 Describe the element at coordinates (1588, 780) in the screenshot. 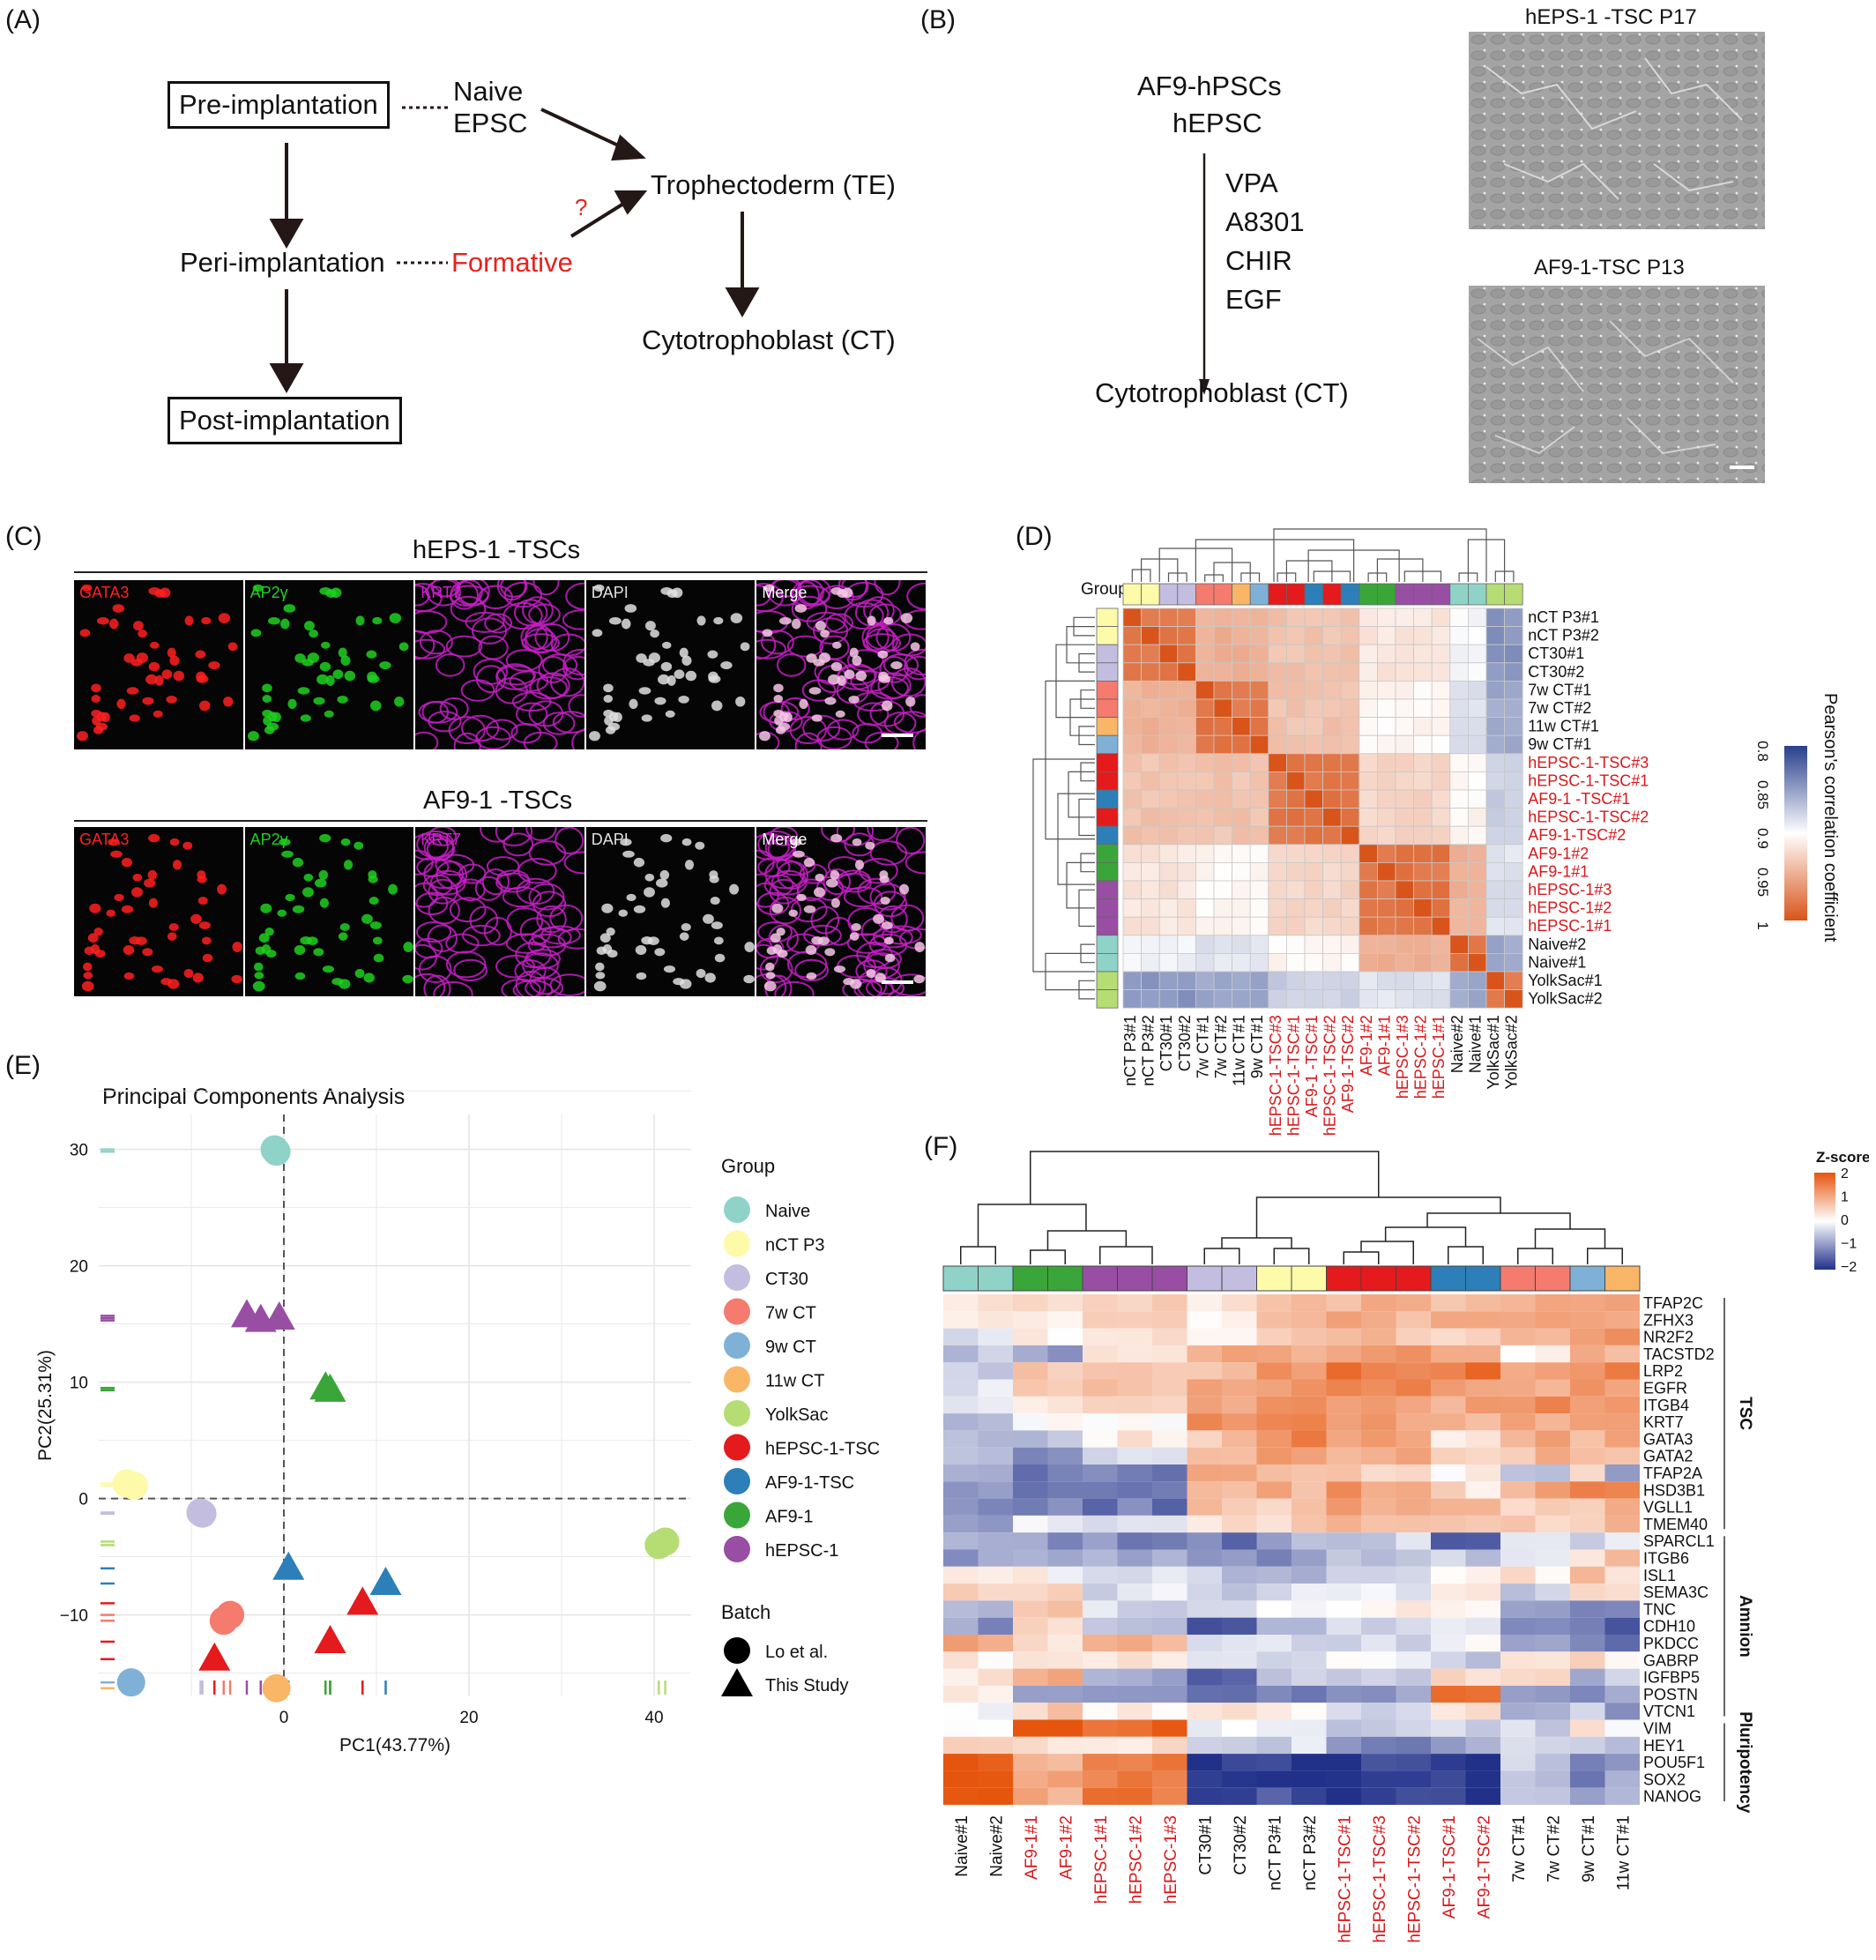

I see `row-label: hEPSC-1-TSC#1` at that location.